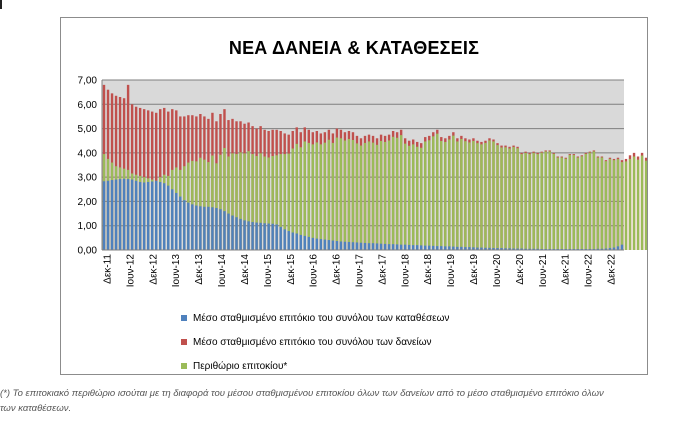 This screenshot has width=700, height=429. I want to click on x-tick-label: Δεκ-11, so click(108, 269).